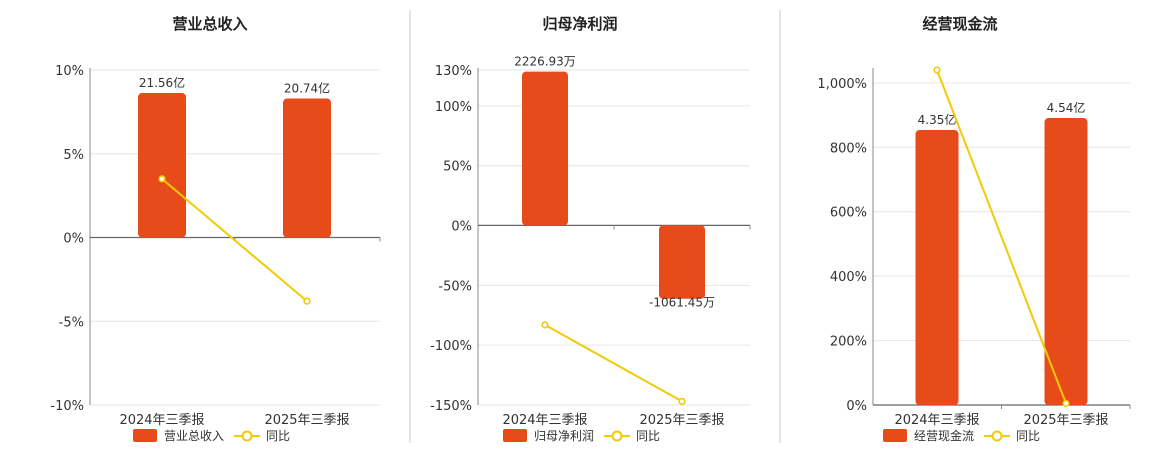 The image size is (1160, 450). What do you see at coordinates (842, 84) in the screenshot?
I see `y-tick-label: 1,000%` at bounding box center [842, 84].